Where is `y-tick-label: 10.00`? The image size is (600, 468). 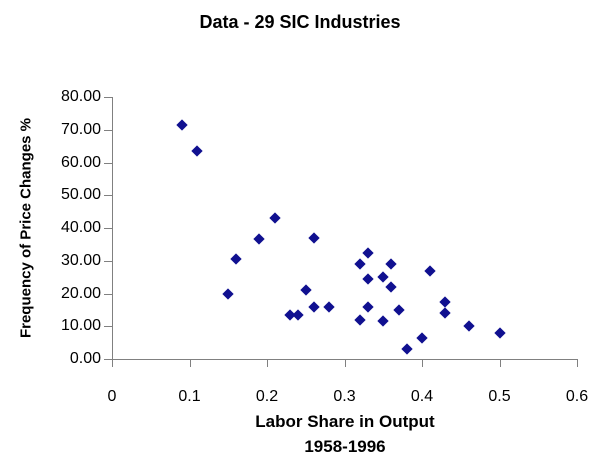
y-tick-label: 10.00 is located at coordinates (80, 326).